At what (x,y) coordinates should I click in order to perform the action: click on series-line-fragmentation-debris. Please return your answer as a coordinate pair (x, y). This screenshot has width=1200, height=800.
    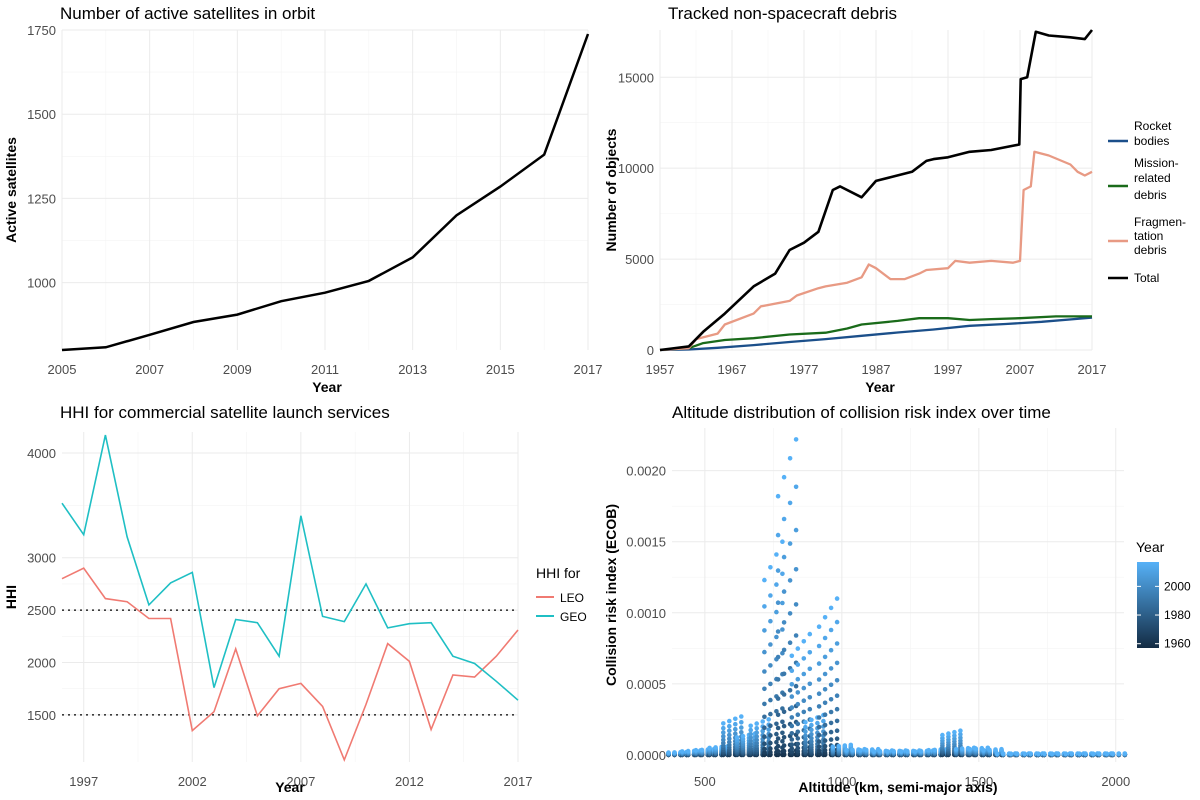
    Looking at the image, I should click on (876, 251).